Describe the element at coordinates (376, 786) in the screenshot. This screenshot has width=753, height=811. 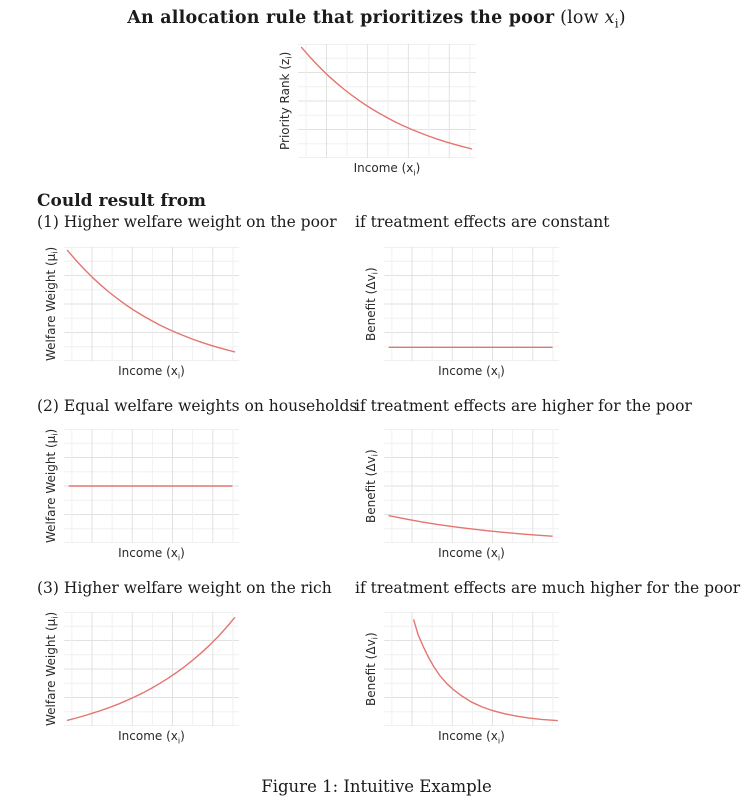
I see `figure-caption: Figure 1: Intuitive Example` at that location.